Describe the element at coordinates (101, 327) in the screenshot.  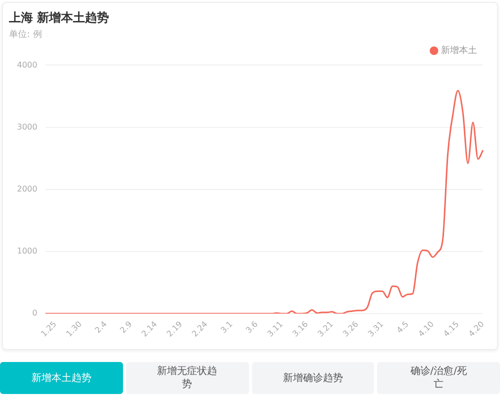
I see `x-tick-label: 2.4` at that location.